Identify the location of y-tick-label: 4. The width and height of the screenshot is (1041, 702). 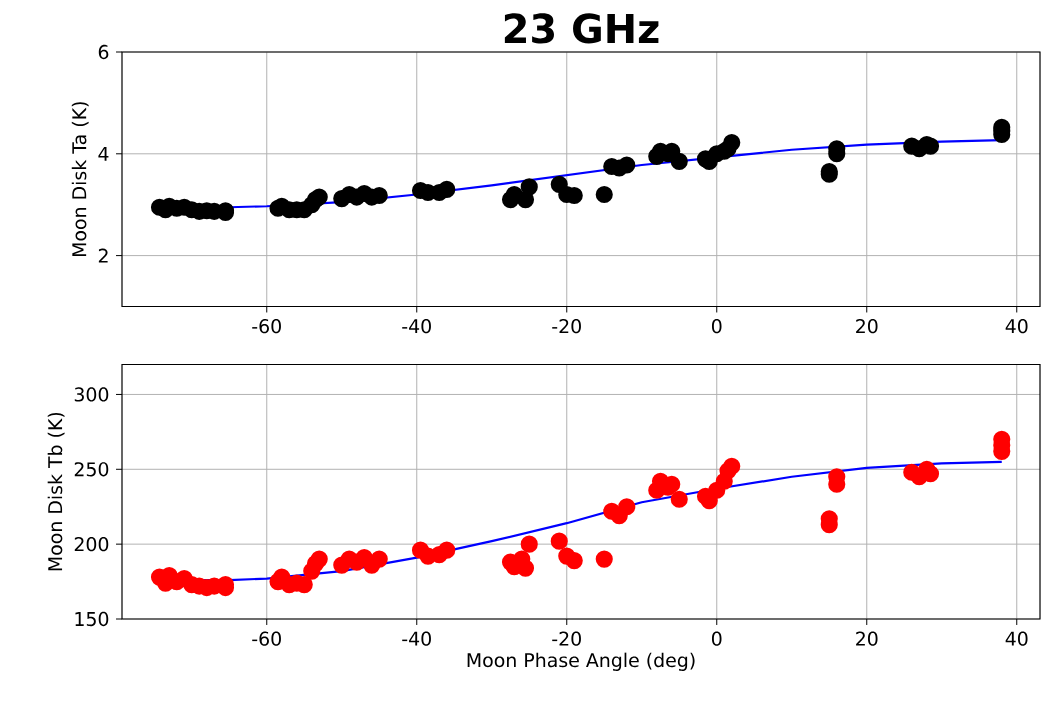
(103, 153).